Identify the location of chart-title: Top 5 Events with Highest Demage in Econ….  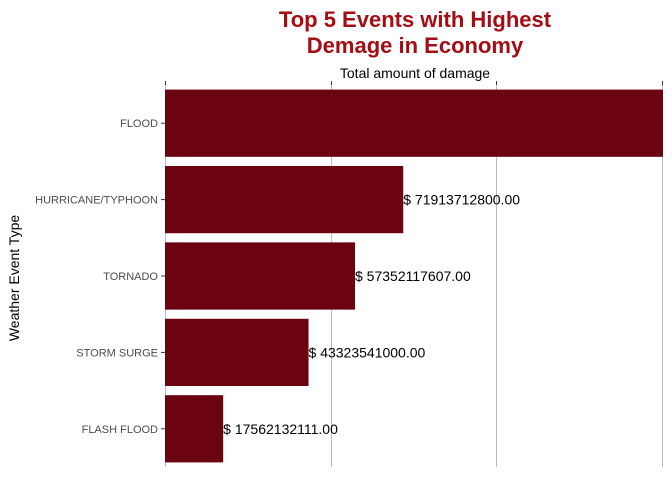
(415, 32).